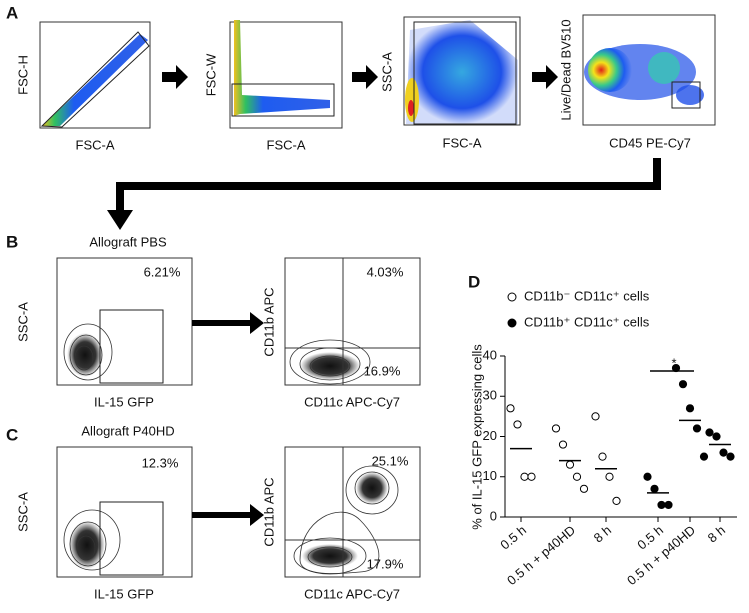  I want to click on legend-label: CD11b⁺ CD11c⁺ cells, so click(587, 321).